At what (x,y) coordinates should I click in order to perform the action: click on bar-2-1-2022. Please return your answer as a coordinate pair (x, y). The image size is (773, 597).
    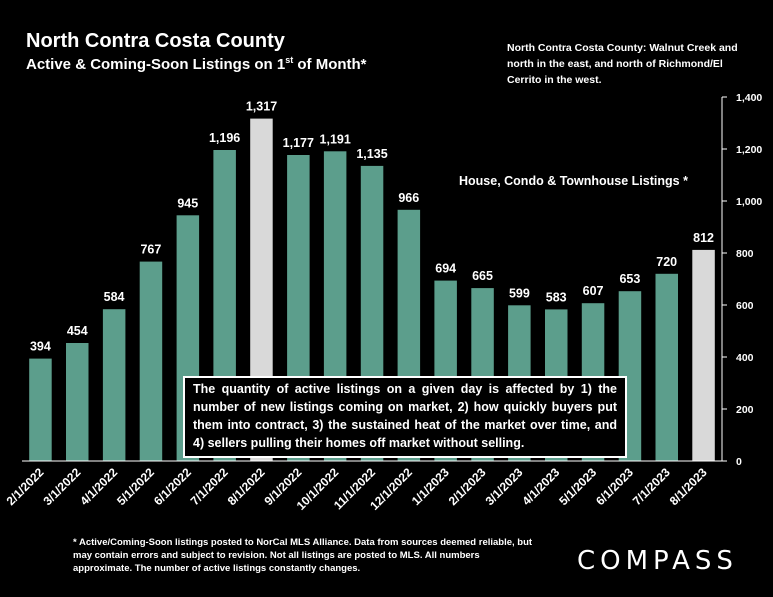
    Looking at the image, I should click on (40, 409).